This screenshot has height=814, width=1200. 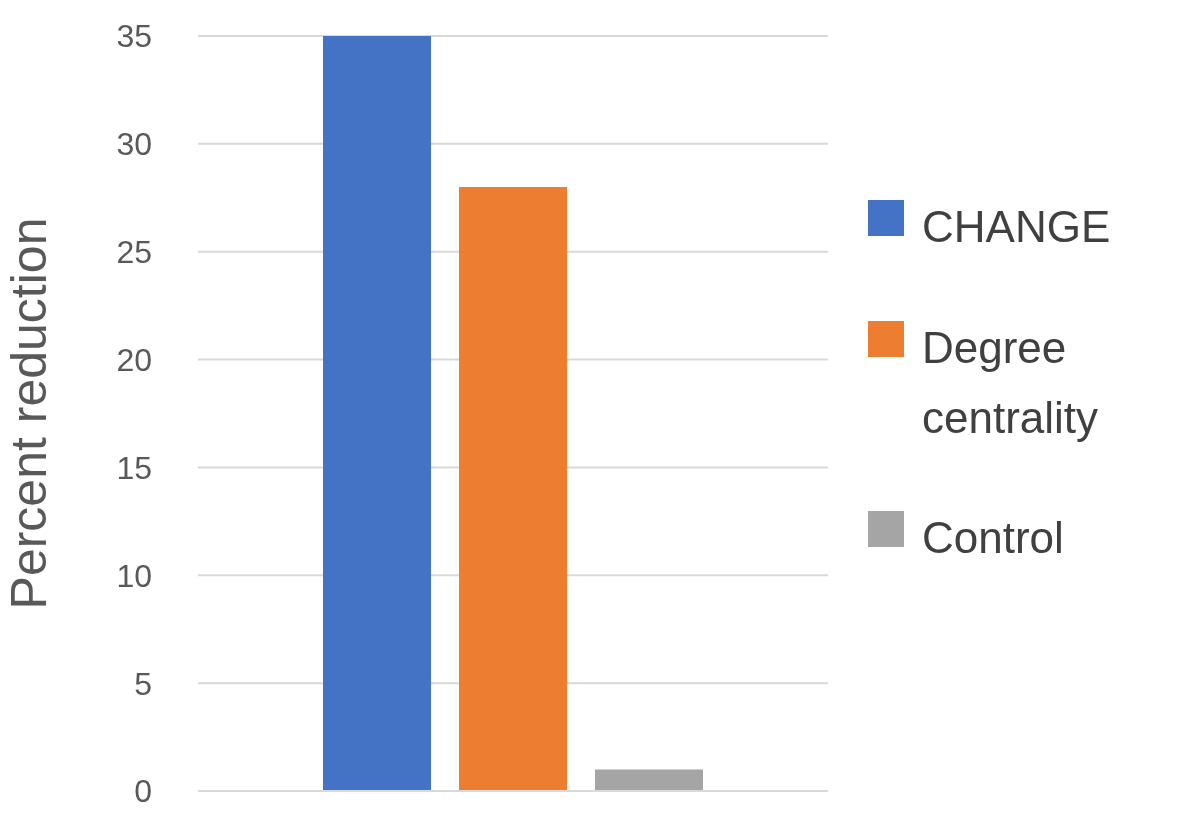 What do you see at coordinates (134, 36) in the screenshot?
I see `y-tick-label: 35` at bounding box center [134, 36].